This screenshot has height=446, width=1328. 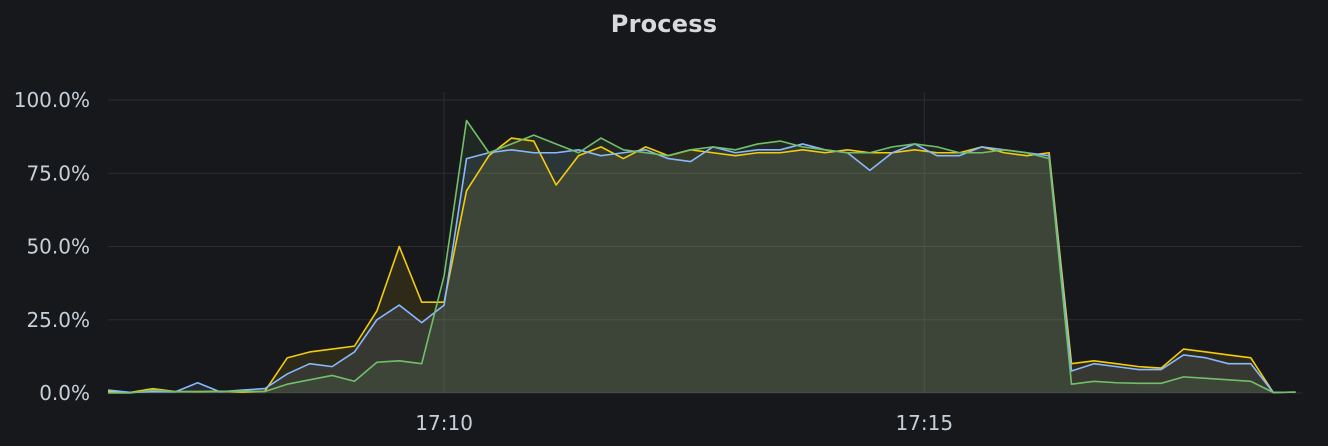 I want to click on x-tick-label: 17:10, so click(x=444, y=423).